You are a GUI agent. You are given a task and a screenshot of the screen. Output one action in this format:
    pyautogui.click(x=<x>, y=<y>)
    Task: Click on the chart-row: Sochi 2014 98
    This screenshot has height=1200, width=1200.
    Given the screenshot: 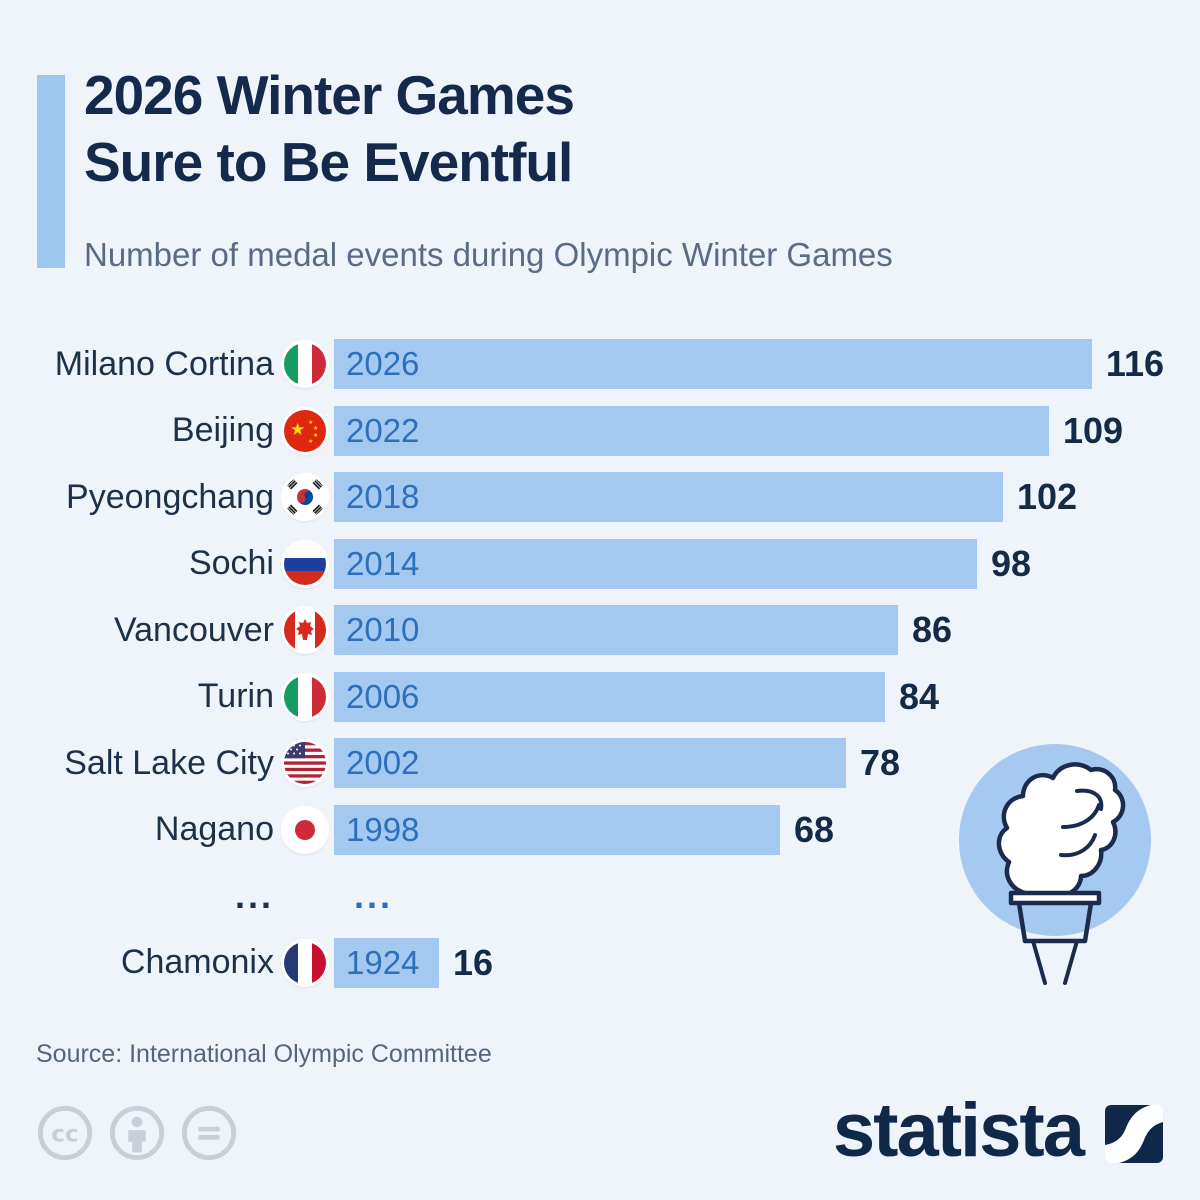 What is the action you would take?
    pyautogui.click(x=600, y=564)
    